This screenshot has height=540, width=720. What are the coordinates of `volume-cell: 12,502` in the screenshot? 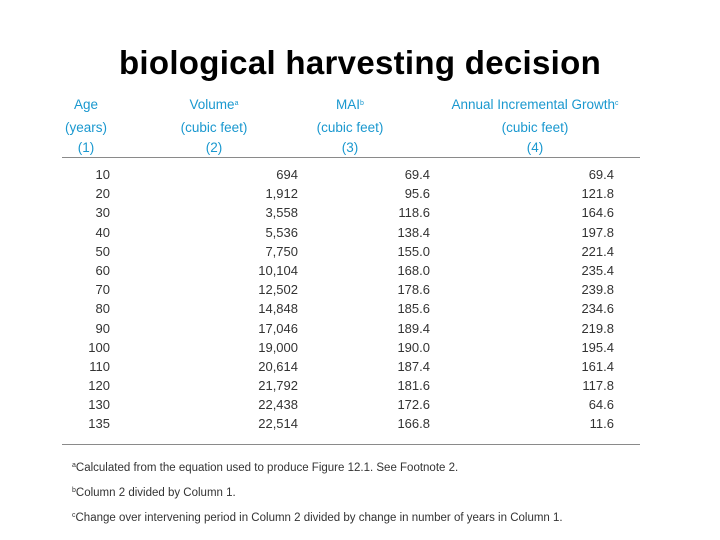 It's located at (278, 290).